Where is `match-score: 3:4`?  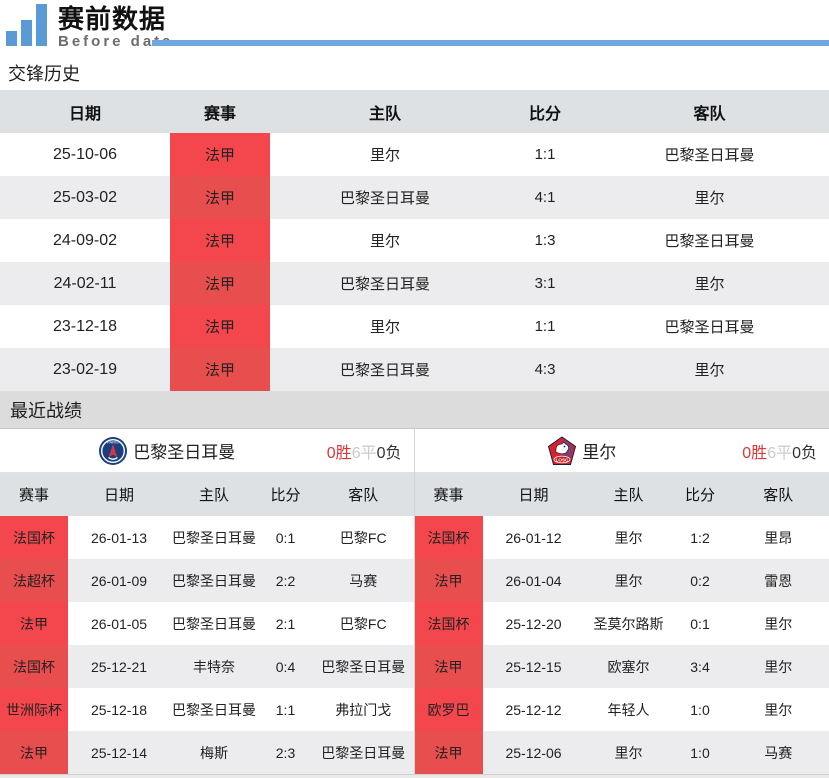
match-score: 3:4 is located at coordinates (700, 666).